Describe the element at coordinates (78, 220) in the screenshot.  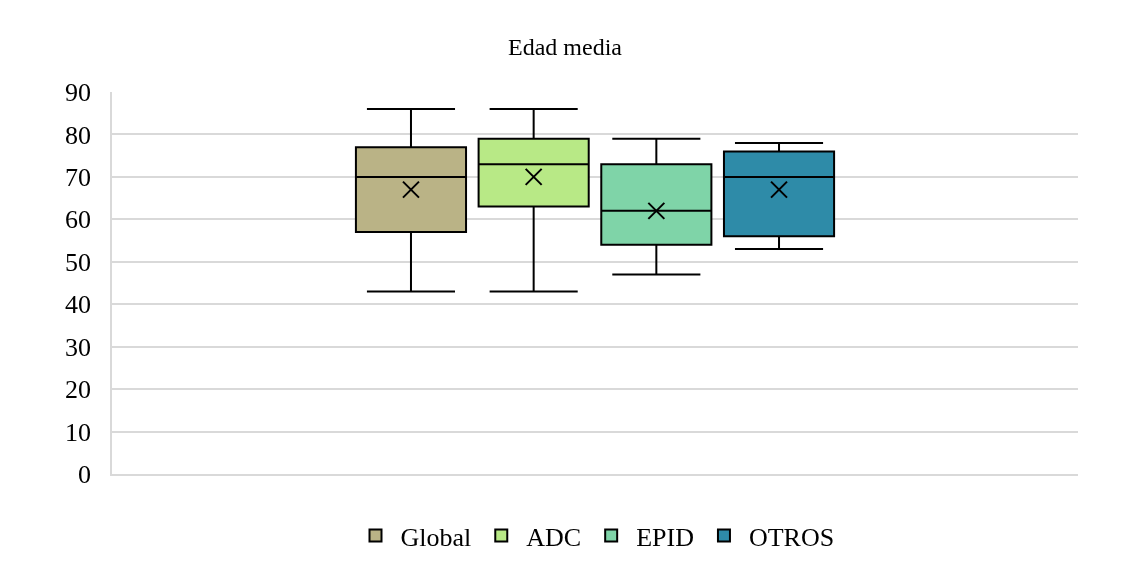
I see `y-tick-label: 60` at that location.